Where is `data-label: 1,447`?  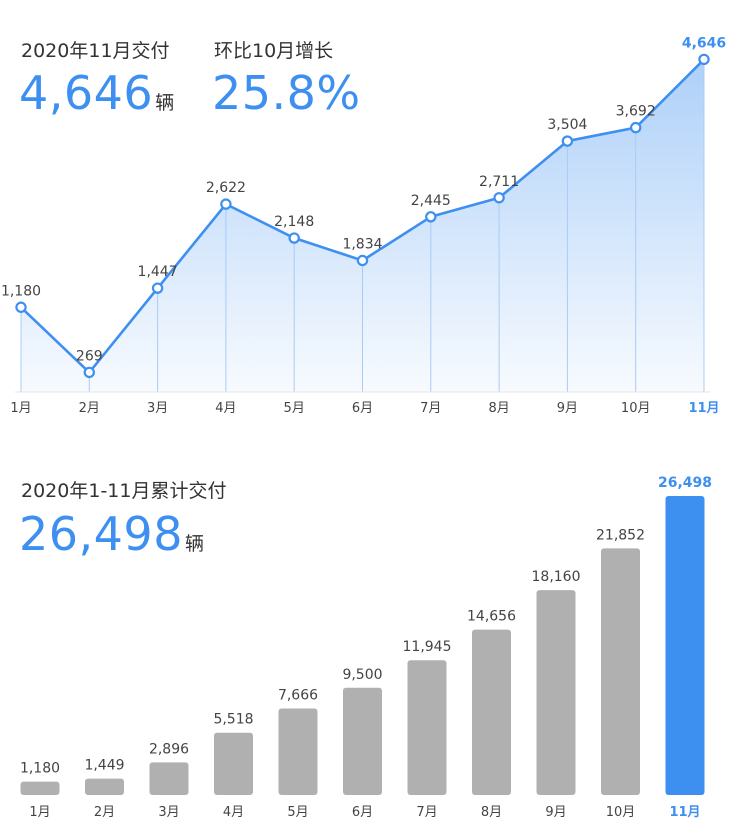 data-label: 1,447 is located at coordinates (158, 272).